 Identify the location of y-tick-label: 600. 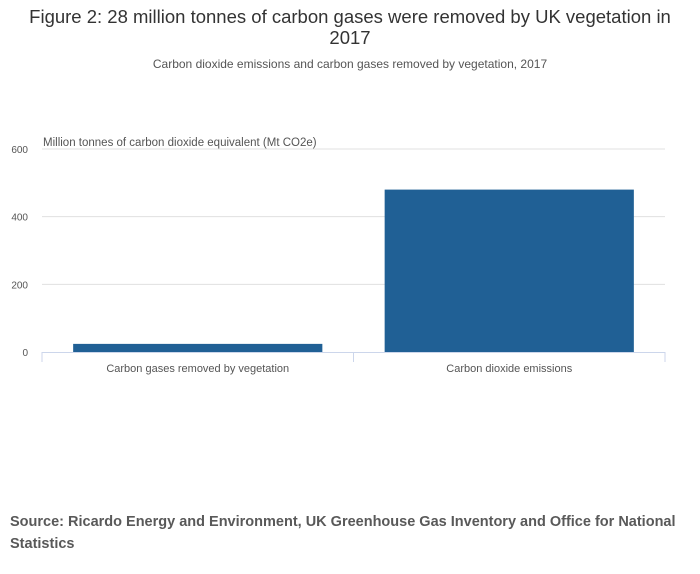
(19, 150).